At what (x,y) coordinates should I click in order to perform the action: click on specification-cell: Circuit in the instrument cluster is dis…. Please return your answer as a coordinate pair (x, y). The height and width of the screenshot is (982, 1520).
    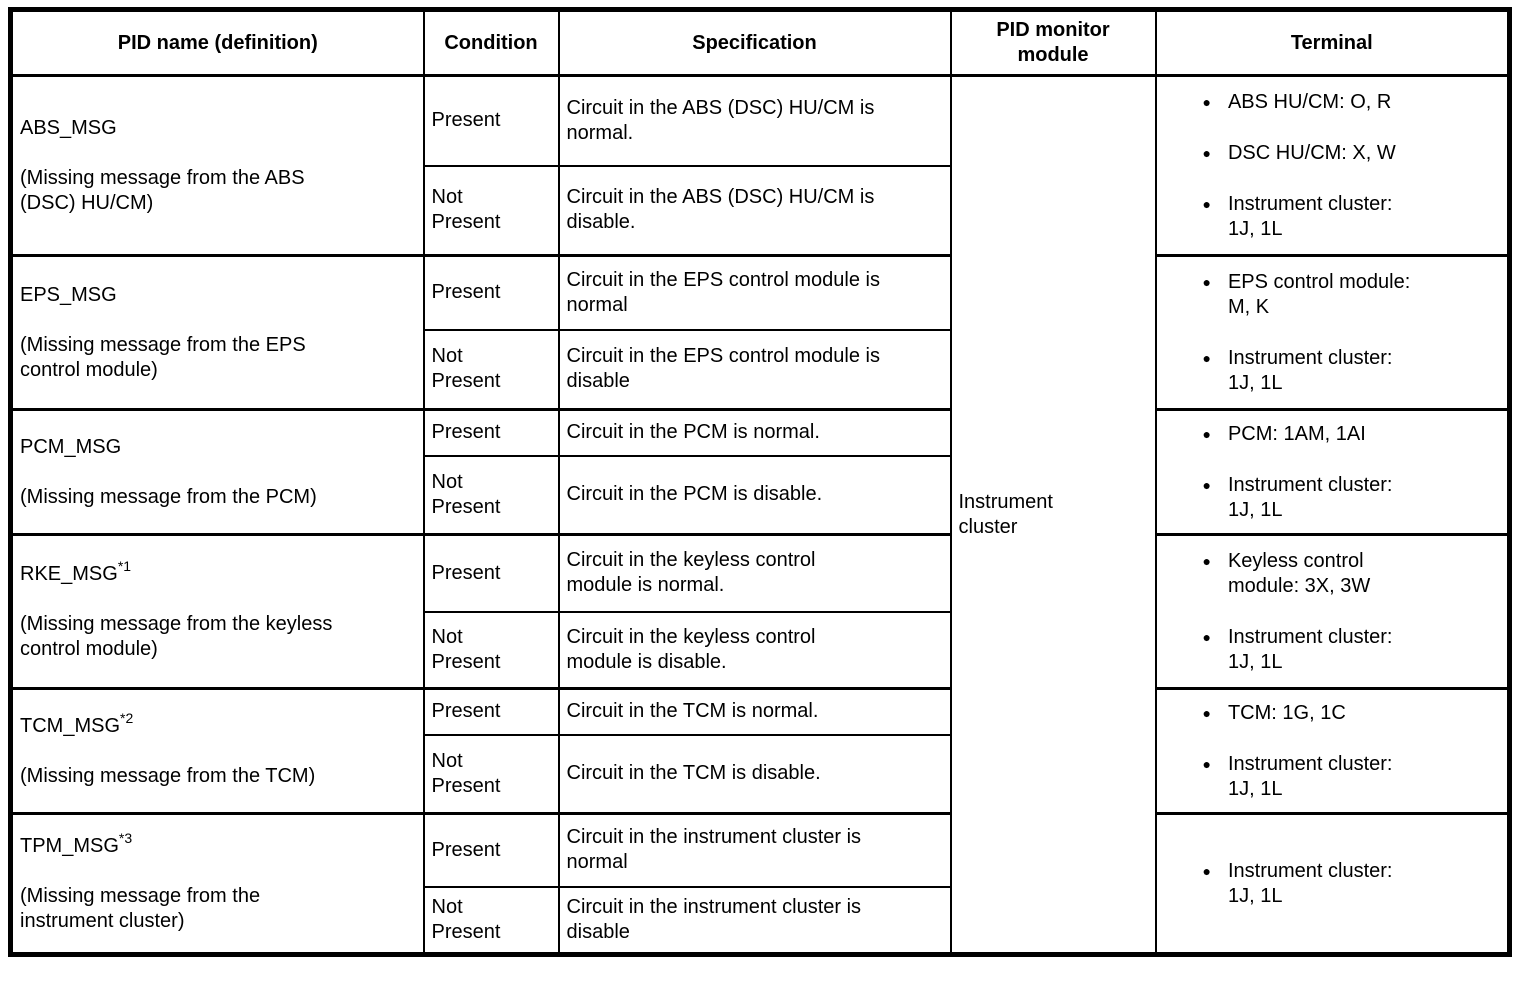
    Looking at the image, I should click on (754, 920).